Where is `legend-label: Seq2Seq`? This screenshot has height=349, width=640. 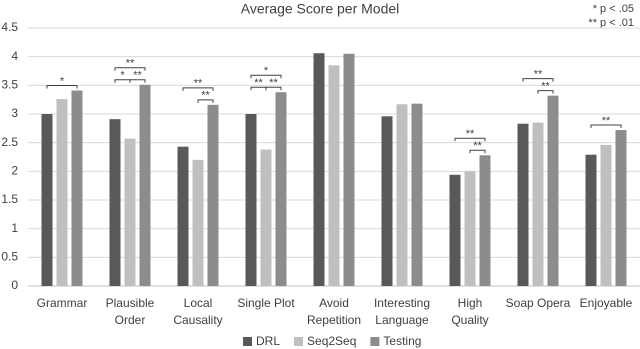
legend-label: Seq2Seq is located at coordinates (331, 341).